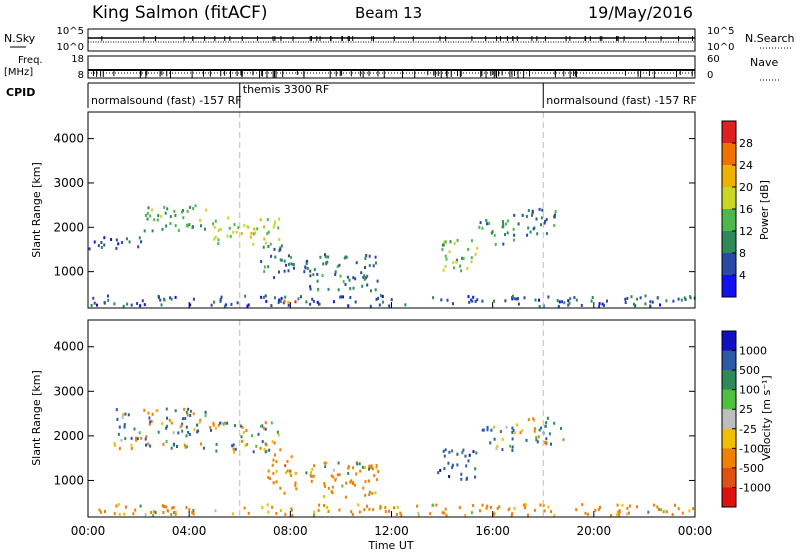 This screenshot has height=554, width=800. What do you see at coordinates (749, 370) in the screenshot?
I see `velocity-colorbar-tick-label: 500` at bounding box center [749, 370].